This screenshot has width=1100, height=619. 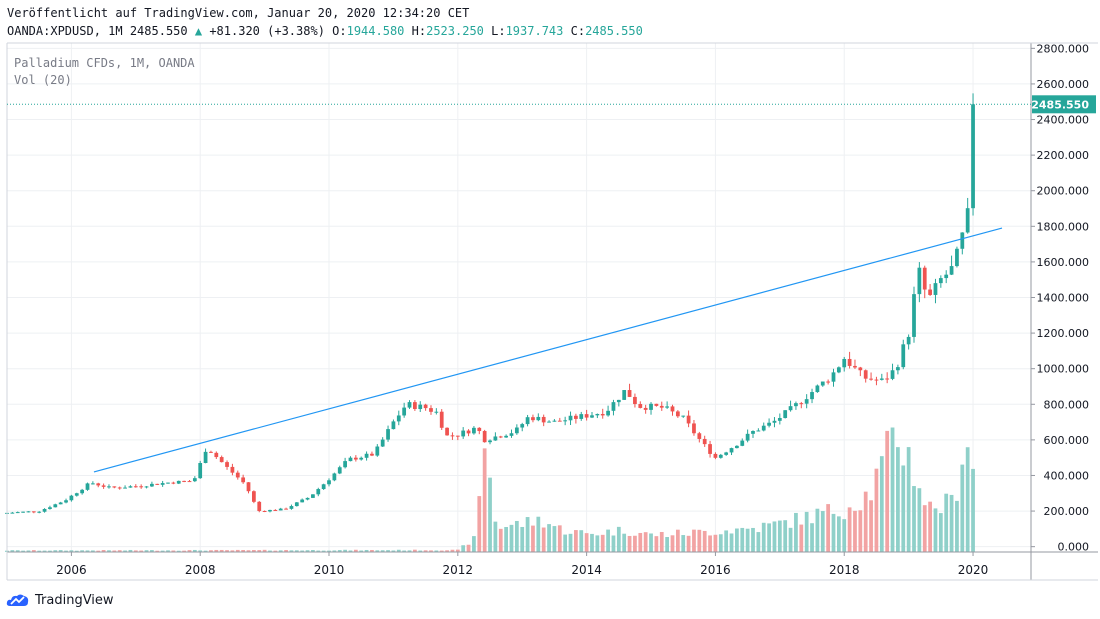 What do you see at coordinates (339, 31) in the screenshot?
I see `open-label: O:` at bounding box center [339, 31].